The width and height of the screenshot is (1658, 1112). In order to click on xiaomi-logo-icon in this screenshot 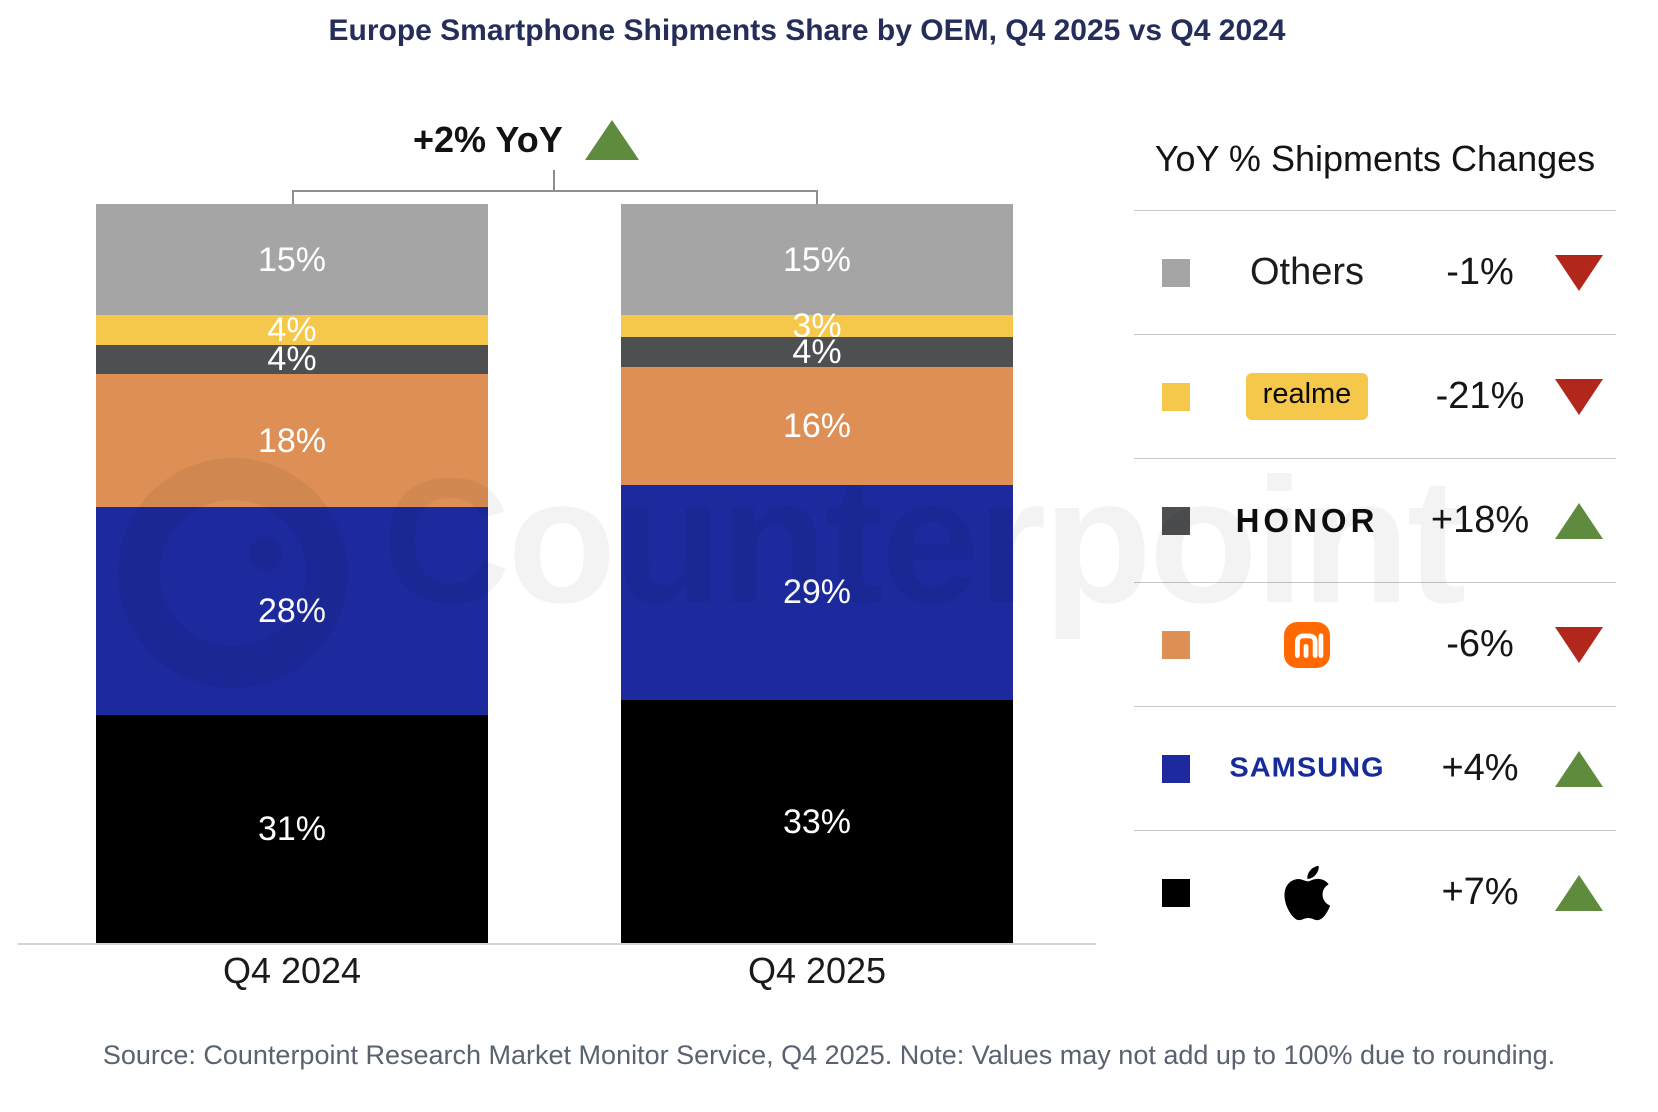, I will do `click(1307, 644)`.